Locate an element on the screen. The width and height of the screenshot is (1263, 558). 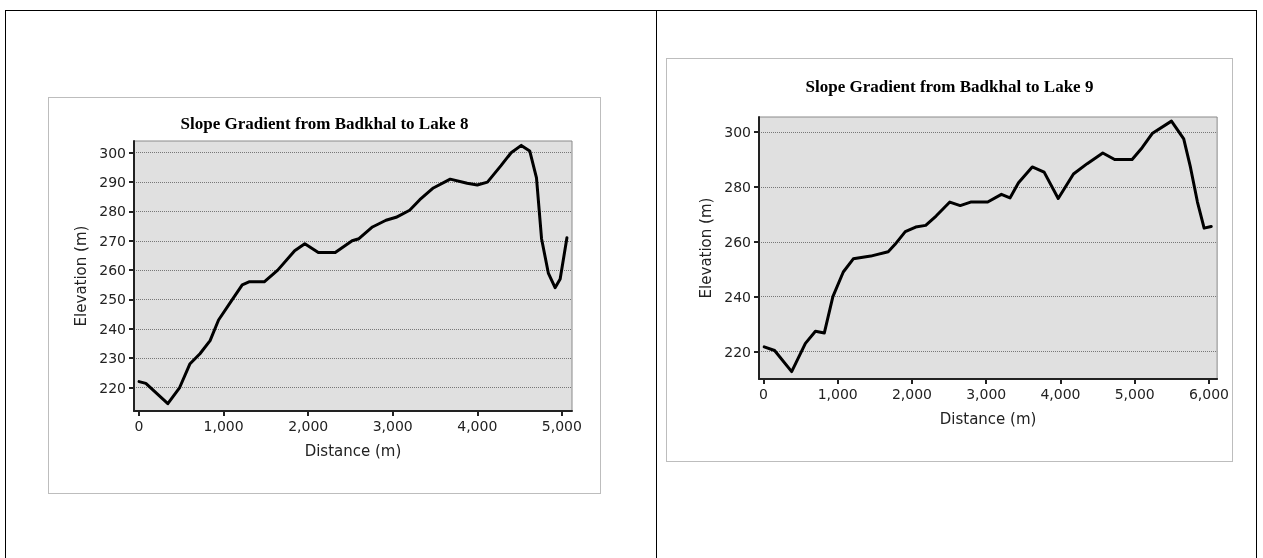
y-tick-label: 230 is located at coordinates (112, 358).